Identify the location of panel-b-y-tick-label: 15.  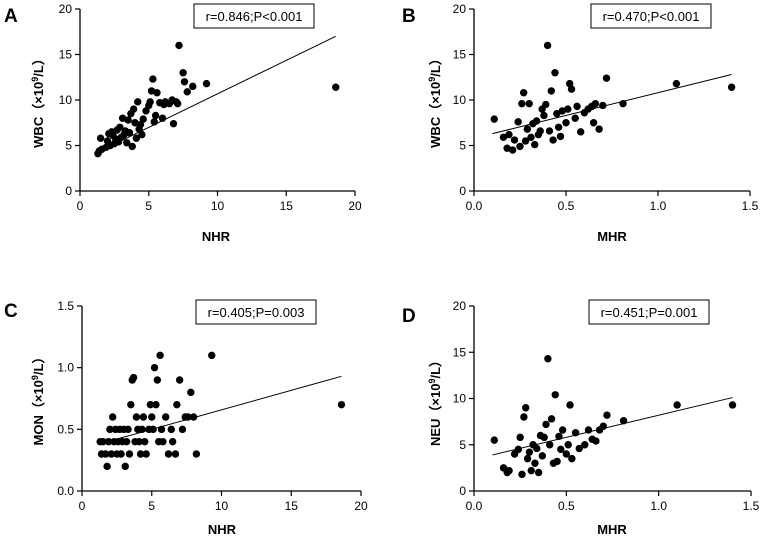
(460, 55).